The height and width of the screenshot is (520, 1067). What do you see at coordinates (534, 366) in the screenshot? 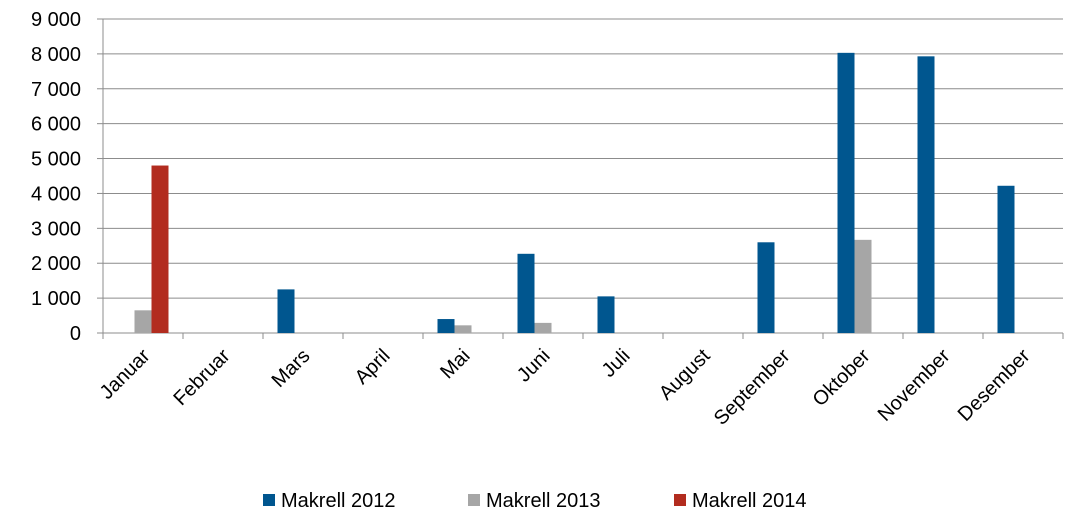
I see `x-tick-label: Juni` at bounding box center [534, 366].